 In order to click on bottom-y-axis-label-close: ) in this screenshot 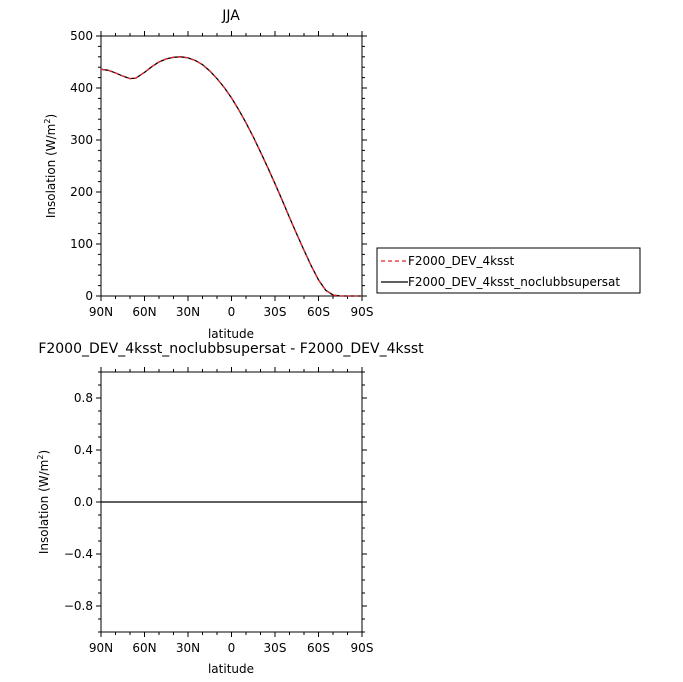, I will do `click(44, 452)`.